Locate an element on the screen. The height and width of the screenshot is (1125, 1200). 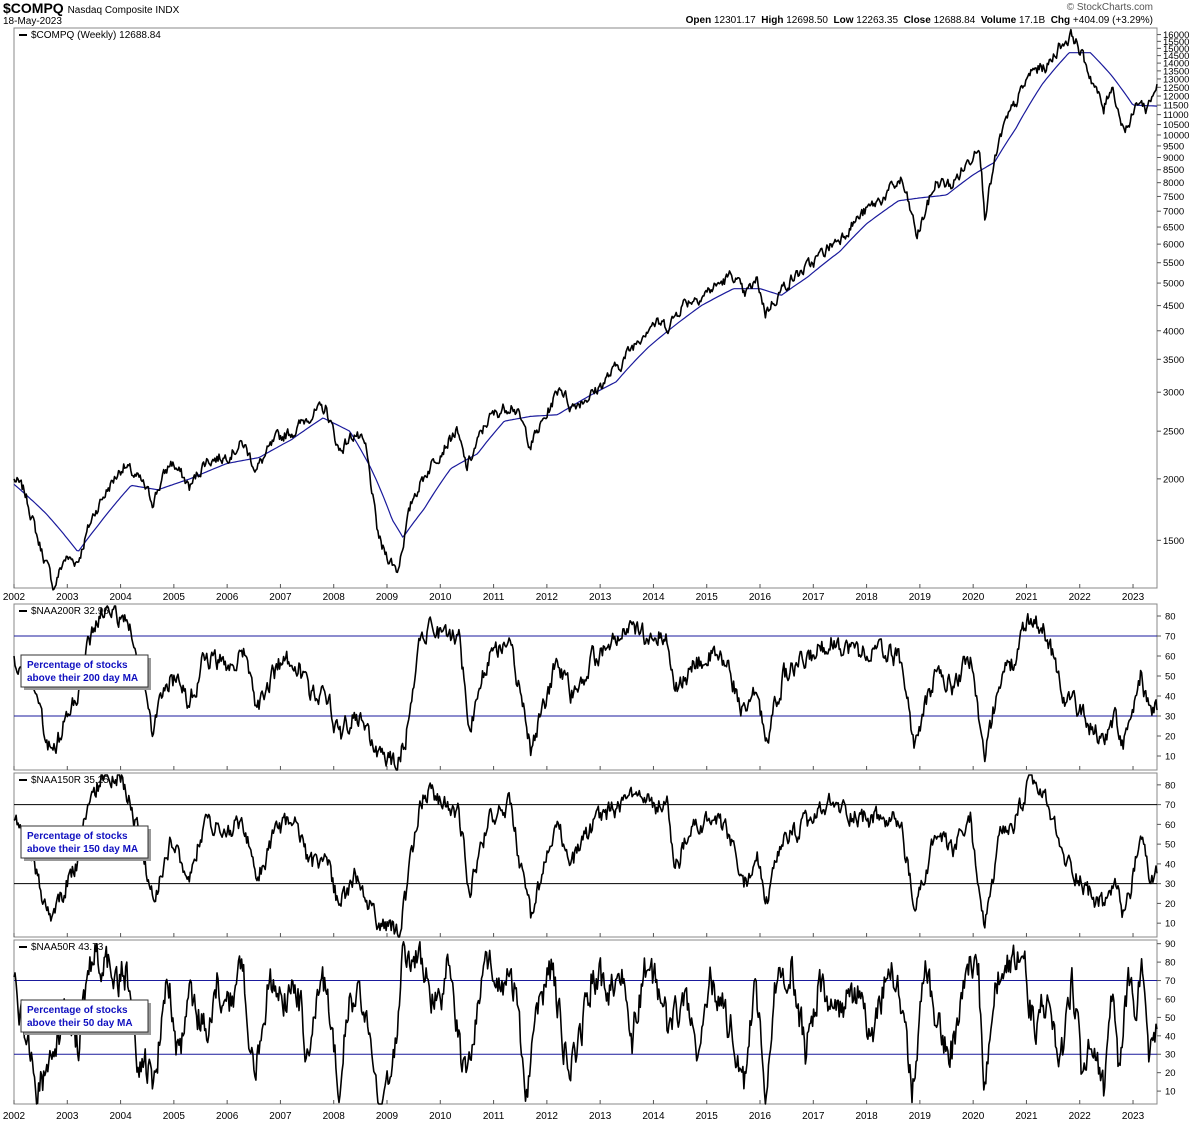
ohlc-label: Volume is located at coordinates (998, 20).